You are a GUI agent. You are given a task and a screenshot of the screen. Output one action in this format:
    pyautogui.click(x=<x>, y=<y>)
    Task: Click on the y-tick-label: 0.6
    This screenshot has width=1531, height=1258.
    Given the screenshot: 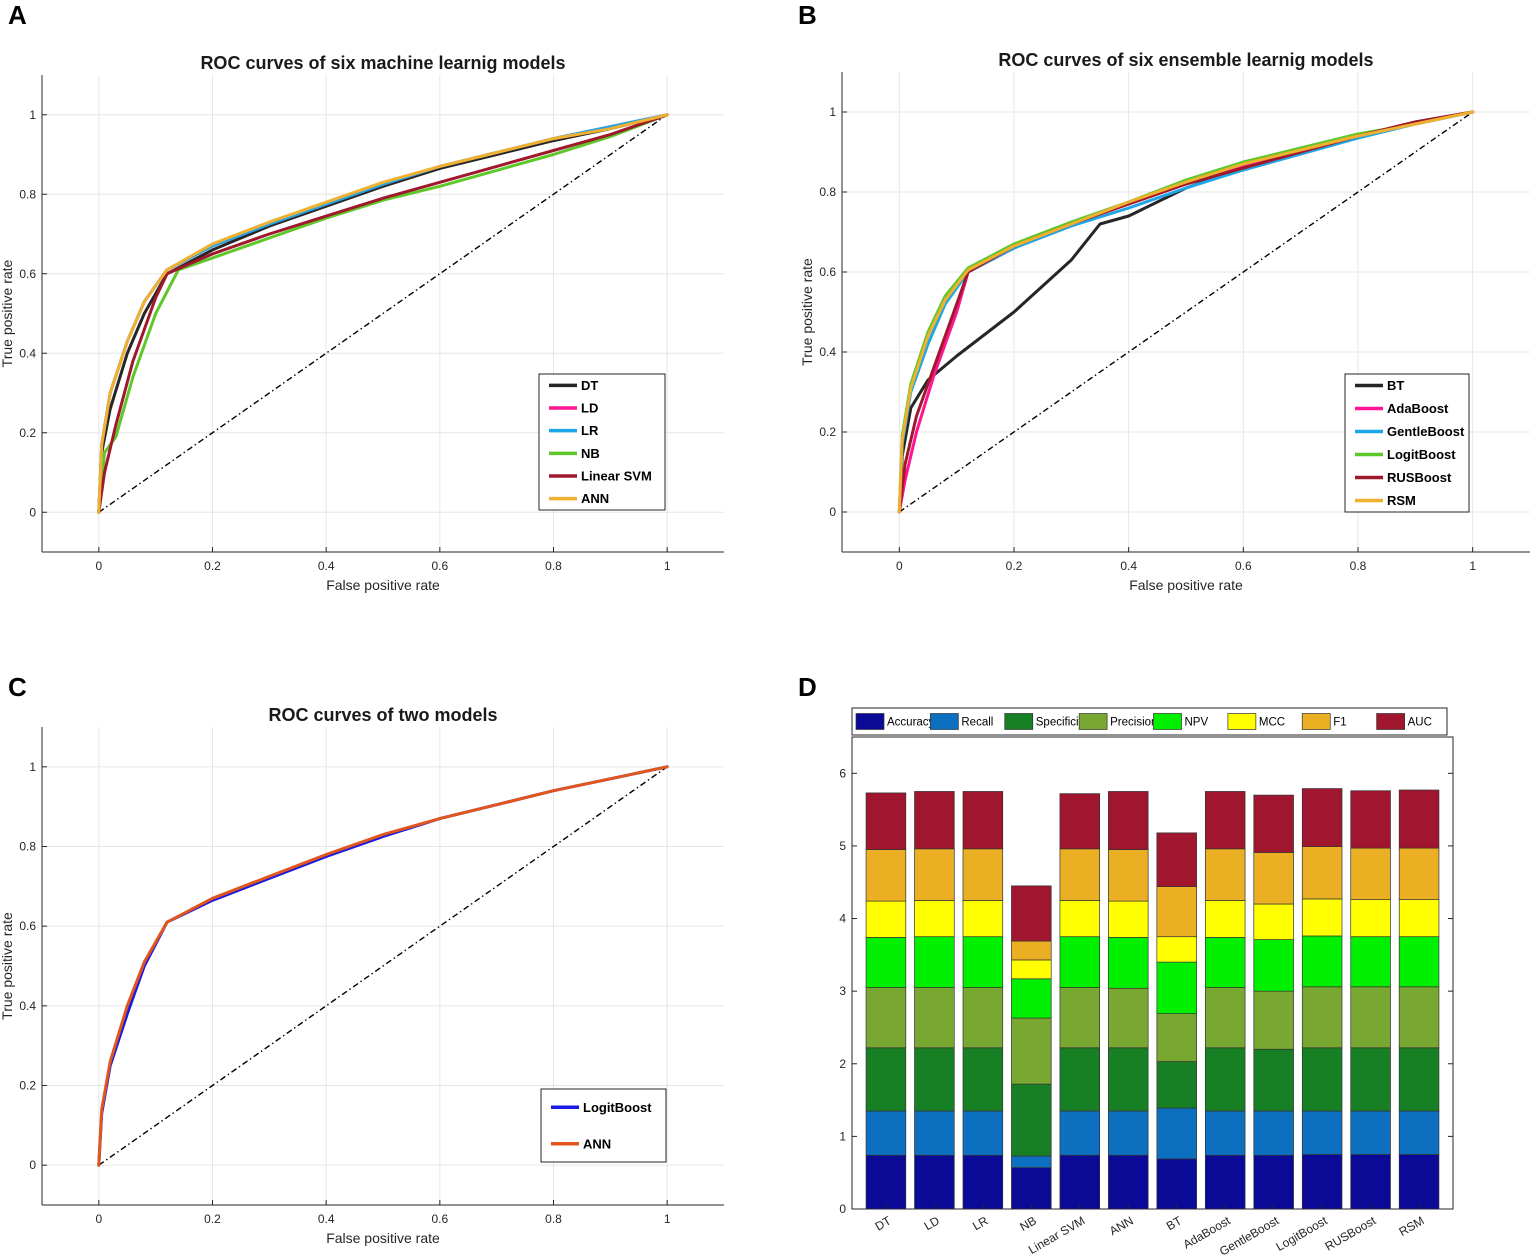 What is the action you would take?
    pyautogui.click(x=27, y=926)
    